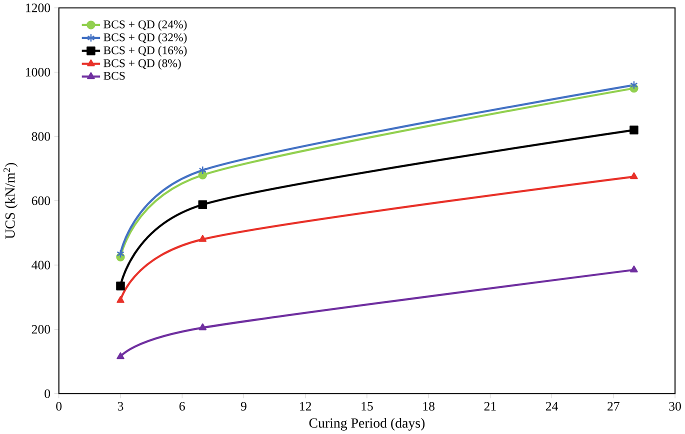 The width and height of the screenshot is (685, 434). What do you see at coordinates (41, 329) in the screenshot?
I see `y-tick-label: 200` at bounding box center [41, 329].